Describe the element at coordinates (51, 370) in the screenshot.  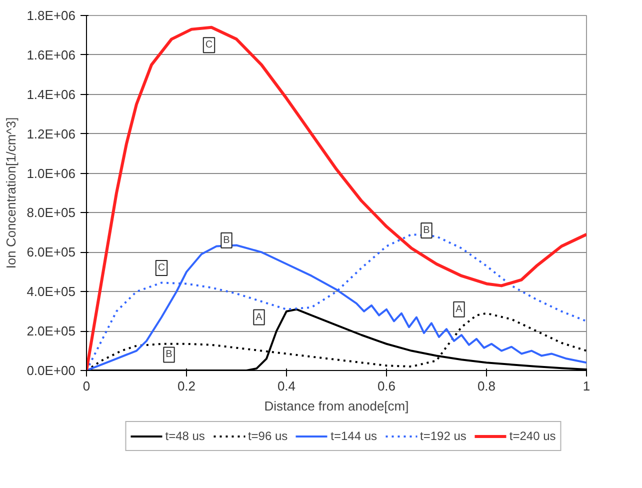
I see `y-tick-label: 0.0E+00` at that location.